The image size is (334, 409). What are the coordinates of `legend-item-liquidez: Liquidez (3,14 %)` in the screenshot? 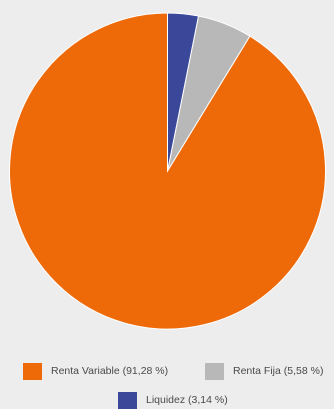 It's located at (173, 400).